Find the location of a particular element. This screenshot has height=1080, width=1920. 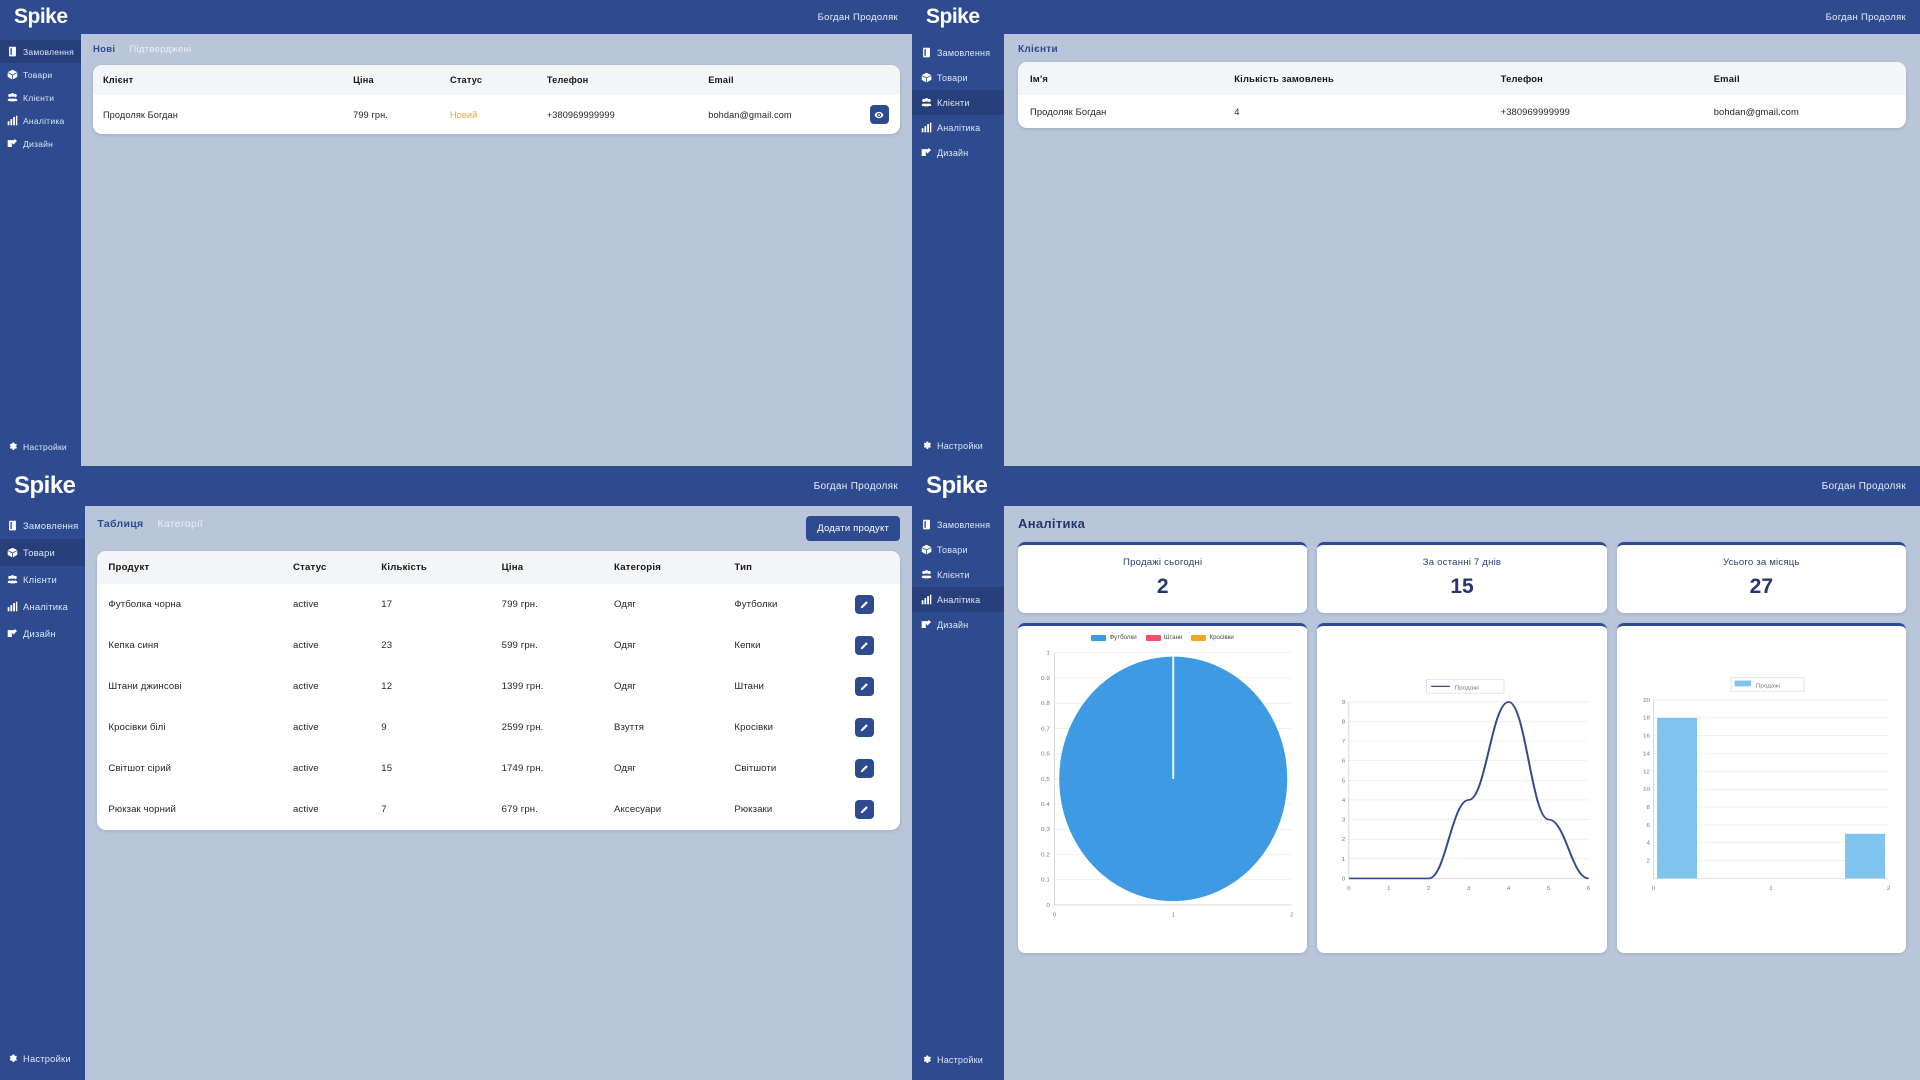

tab-table: Таблиця is located at coordinates (120, 523).